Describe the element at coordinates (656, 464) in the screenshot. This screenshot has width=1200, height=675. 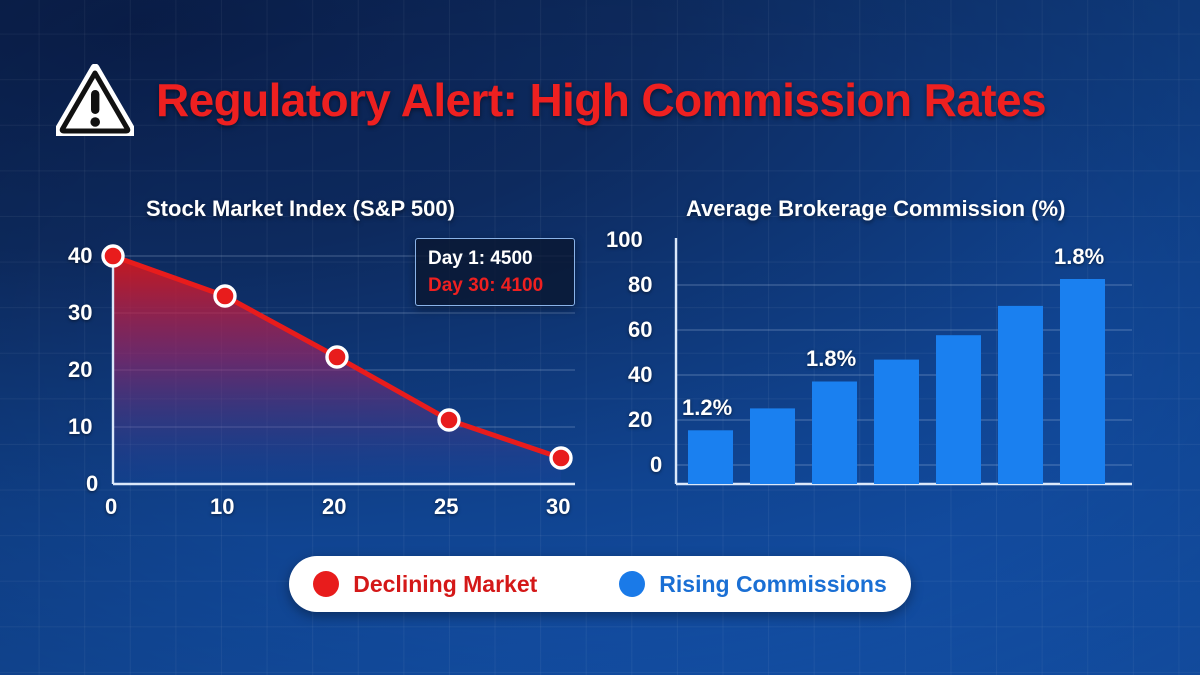
I see `bar-y-tick-0: 0` at that location.